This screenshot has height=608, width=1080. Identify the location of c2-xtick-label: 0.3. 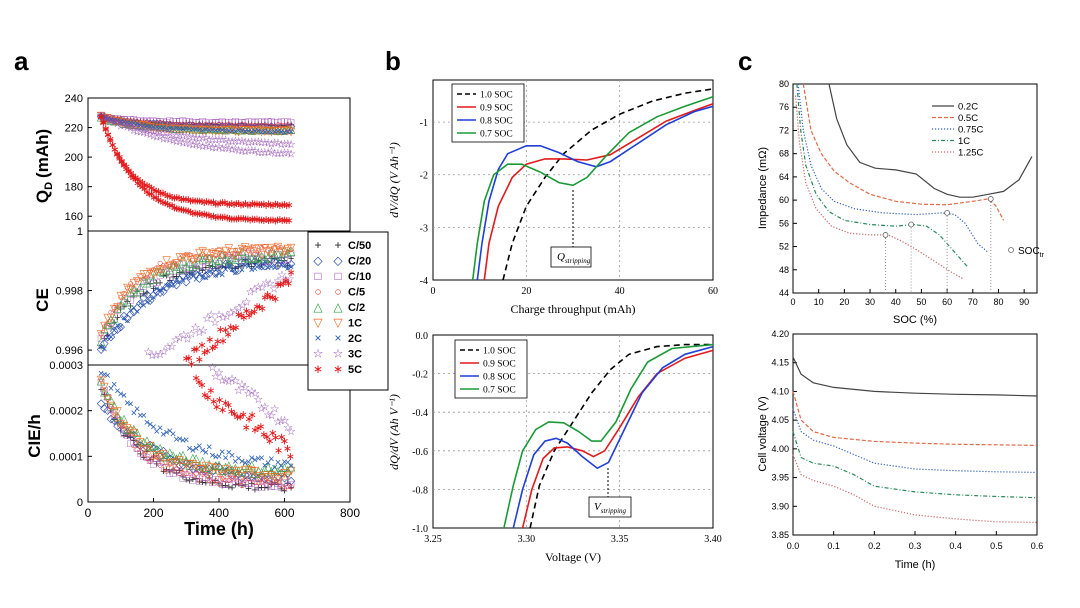
(915, 546).